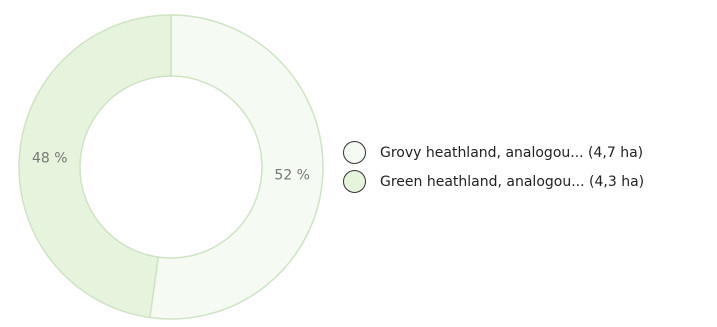 This screenshot has width=717, height=327. What do you see at coordinates (50, 159) in the screenshot?
I see `slice-value-label: 48 %` at bounding box center [50, 159].